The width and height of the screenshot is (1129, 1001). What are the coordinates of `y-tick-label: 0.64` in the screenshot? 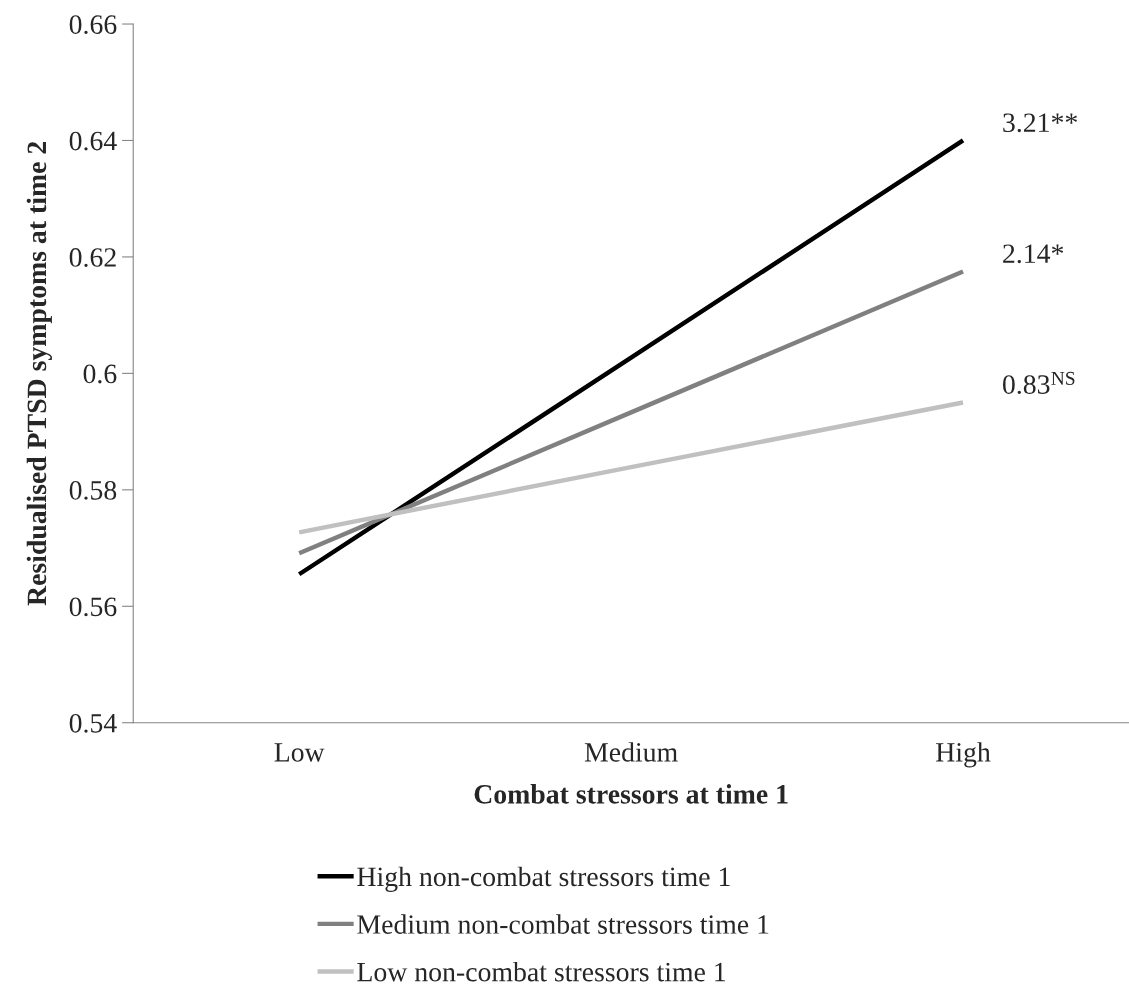 It's located at (93, 141).